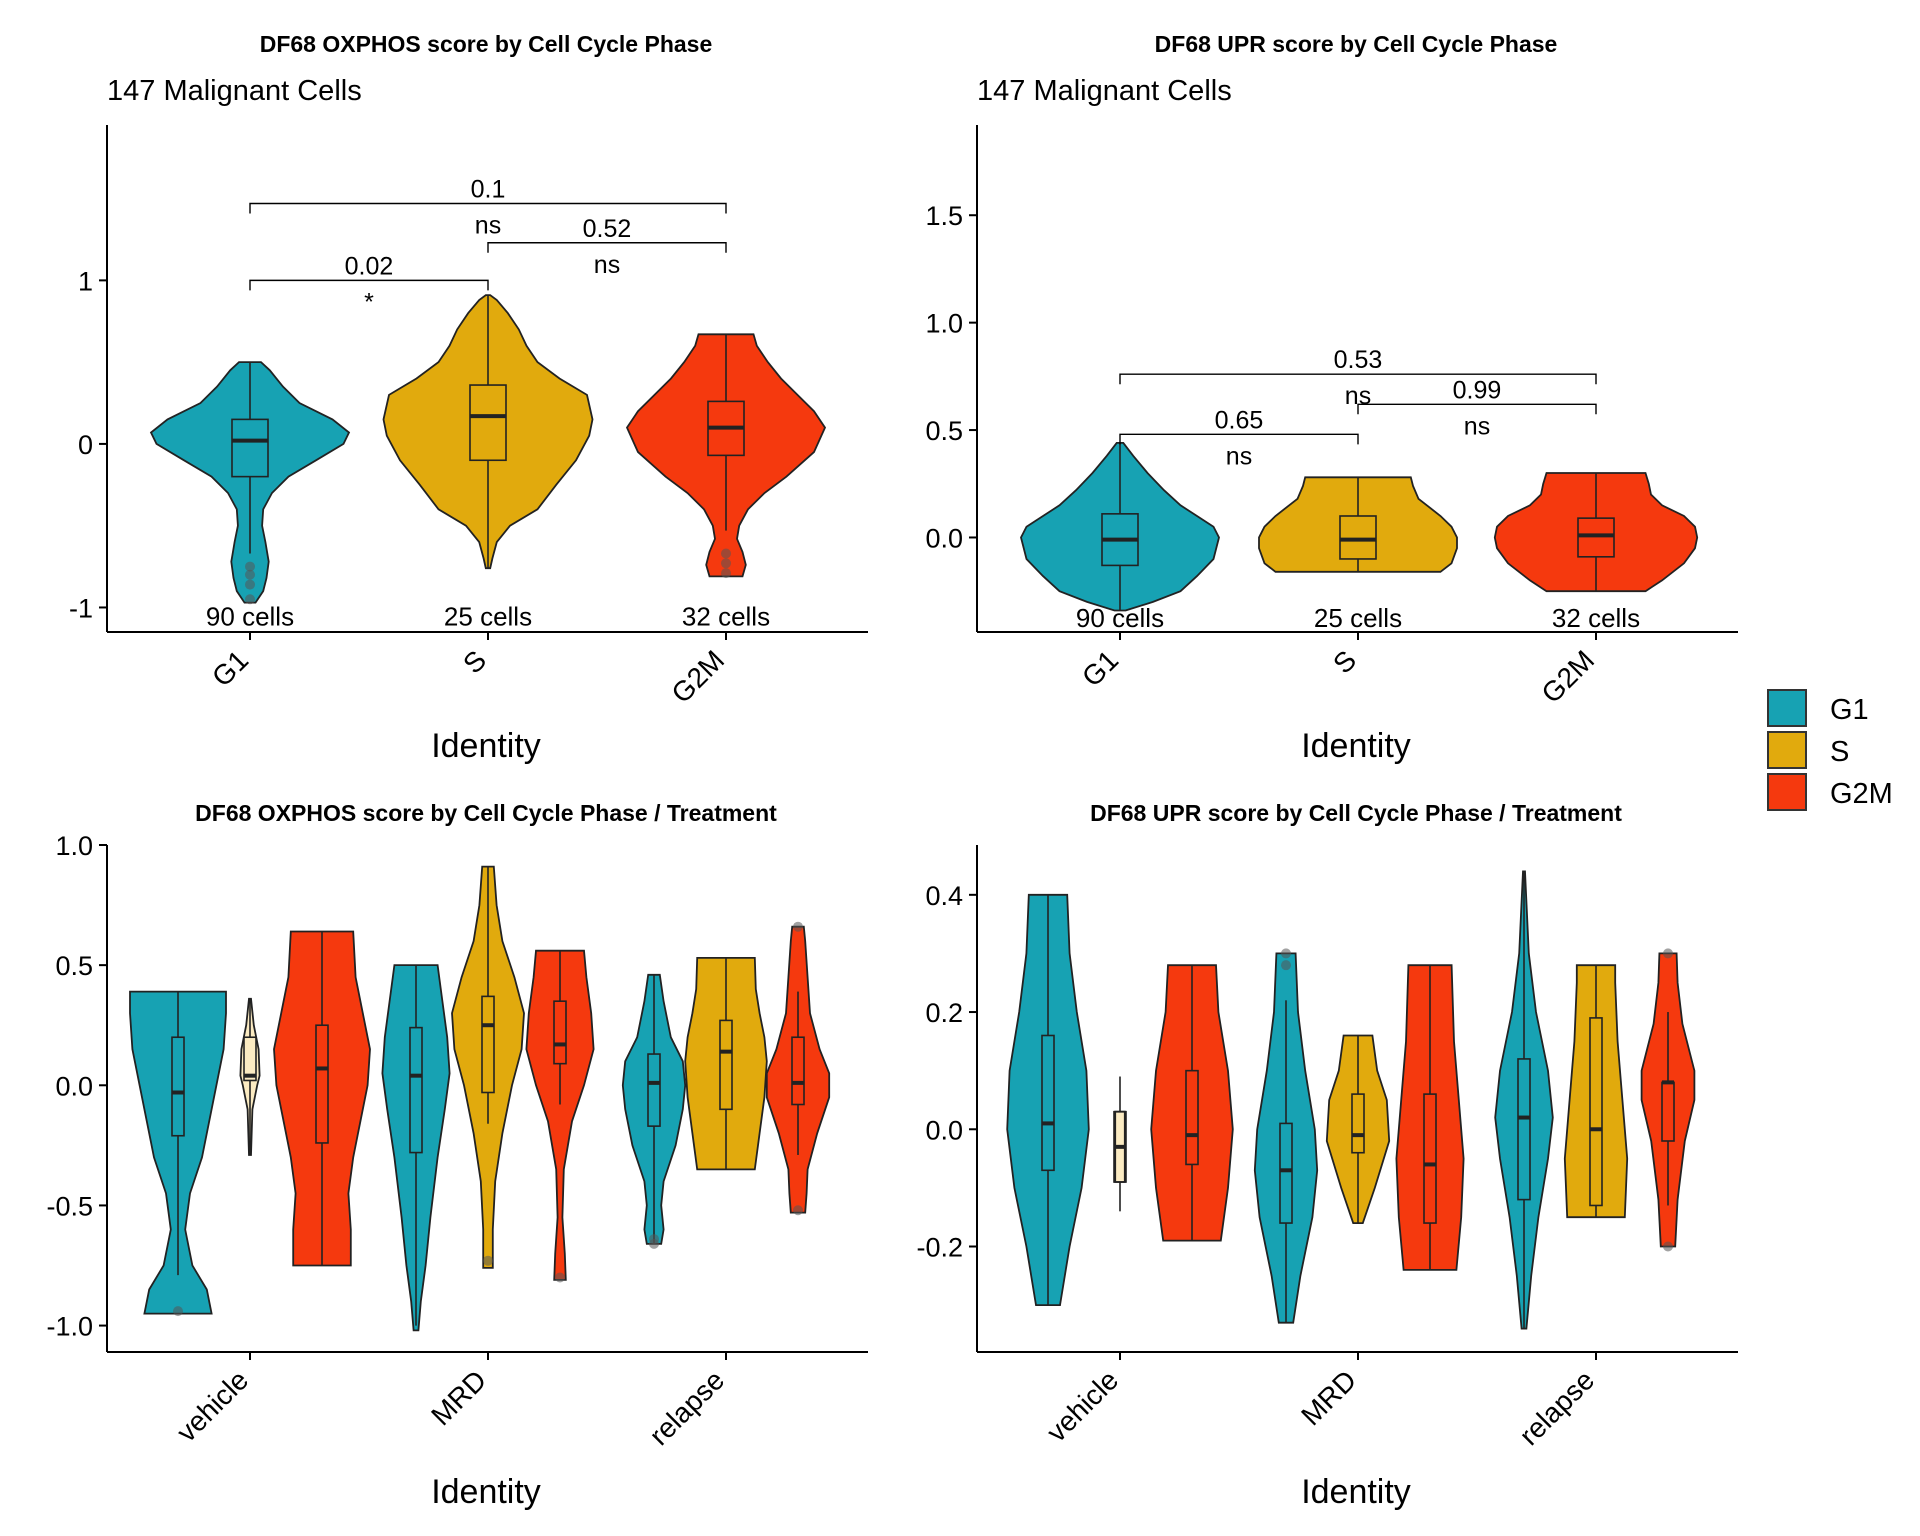 The image size is (1920, 1536). Describe the element at coordinates (1524, 1129) in the screenshot. I see `box-g1-relapse` at that location.